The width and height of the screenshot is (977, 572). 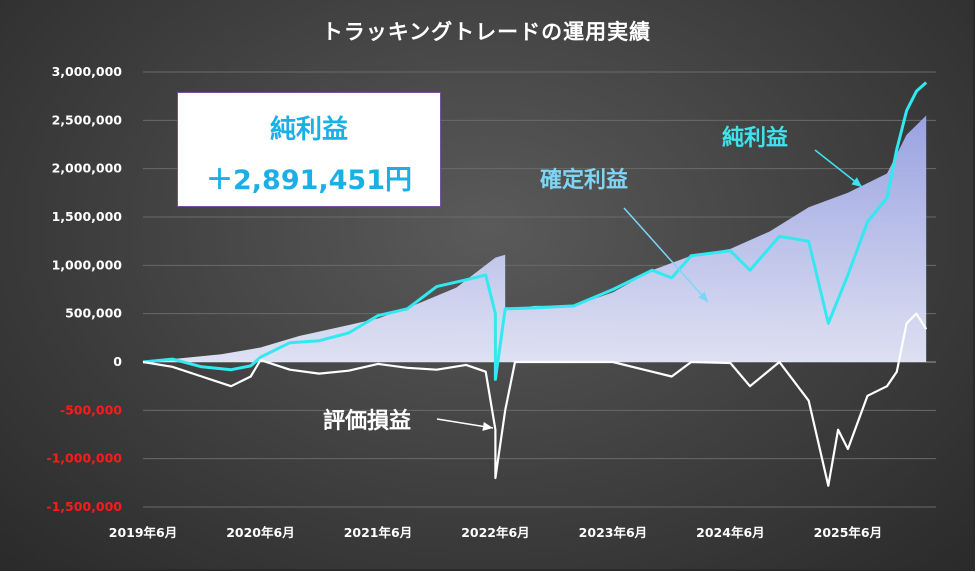 What do you see at coordinates (487, 426) in the screenshot?
I see `unrealized-pl-arrow-head` at bounding box center [487, 426].